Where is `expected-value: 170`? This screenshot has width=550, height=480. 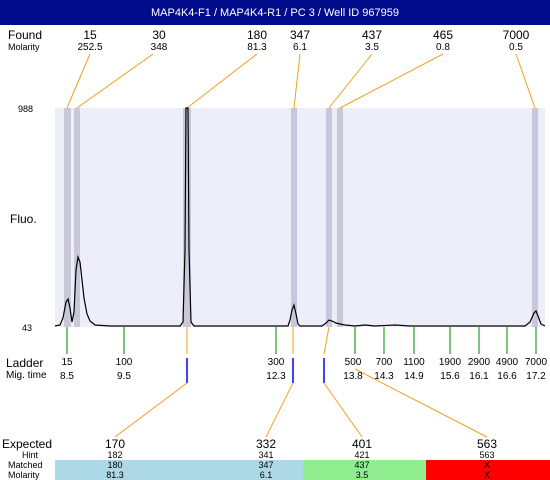
expected-value: 170 is located at coordinates (115, 444).